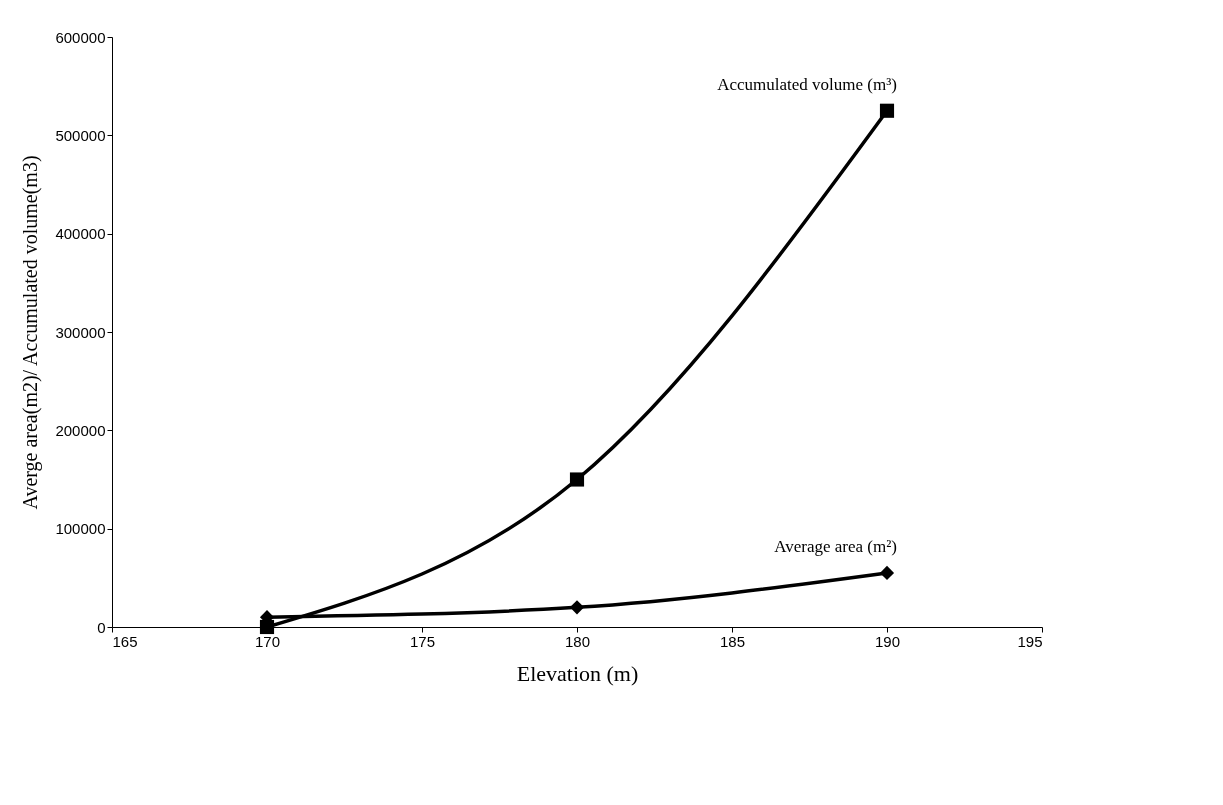 The height and width of the screenshot is (805, 1223). I want to click on x-tick-label: 190, so click(887, 641).